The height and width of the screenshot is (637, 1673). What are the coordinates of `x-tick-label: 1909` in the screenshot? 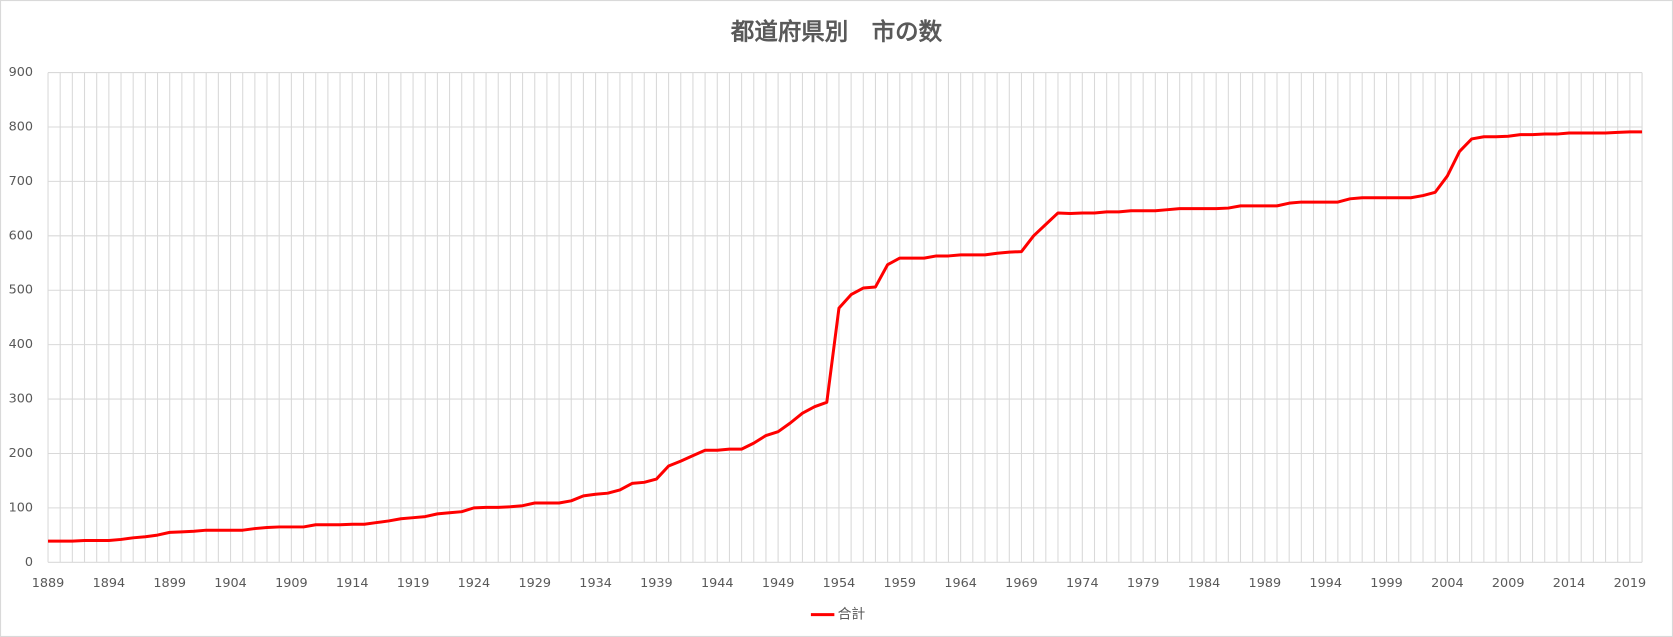 It's located at (291, 583).